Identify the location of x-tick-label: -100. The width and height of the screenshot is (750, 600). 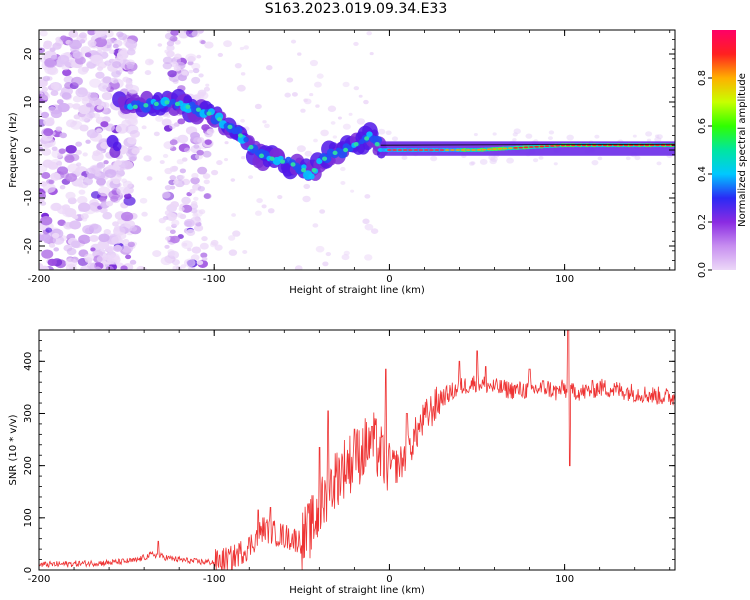
(214, 579).